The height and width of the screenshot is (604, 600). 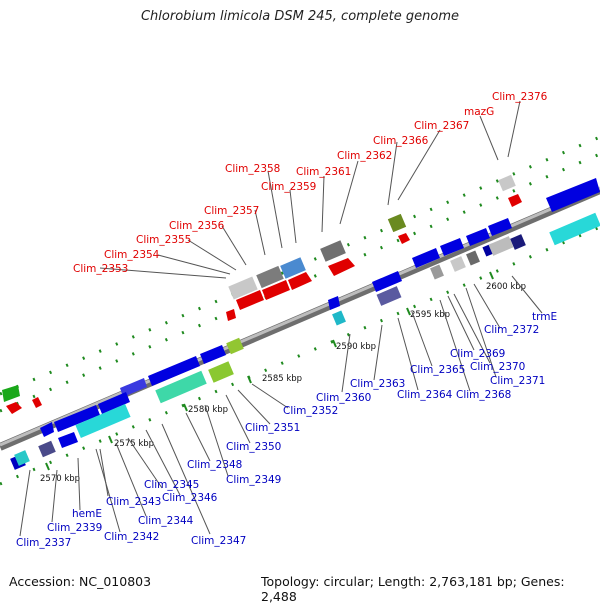 I want to click on scale-label: 2595 kbp, so click(x=430, y=315).